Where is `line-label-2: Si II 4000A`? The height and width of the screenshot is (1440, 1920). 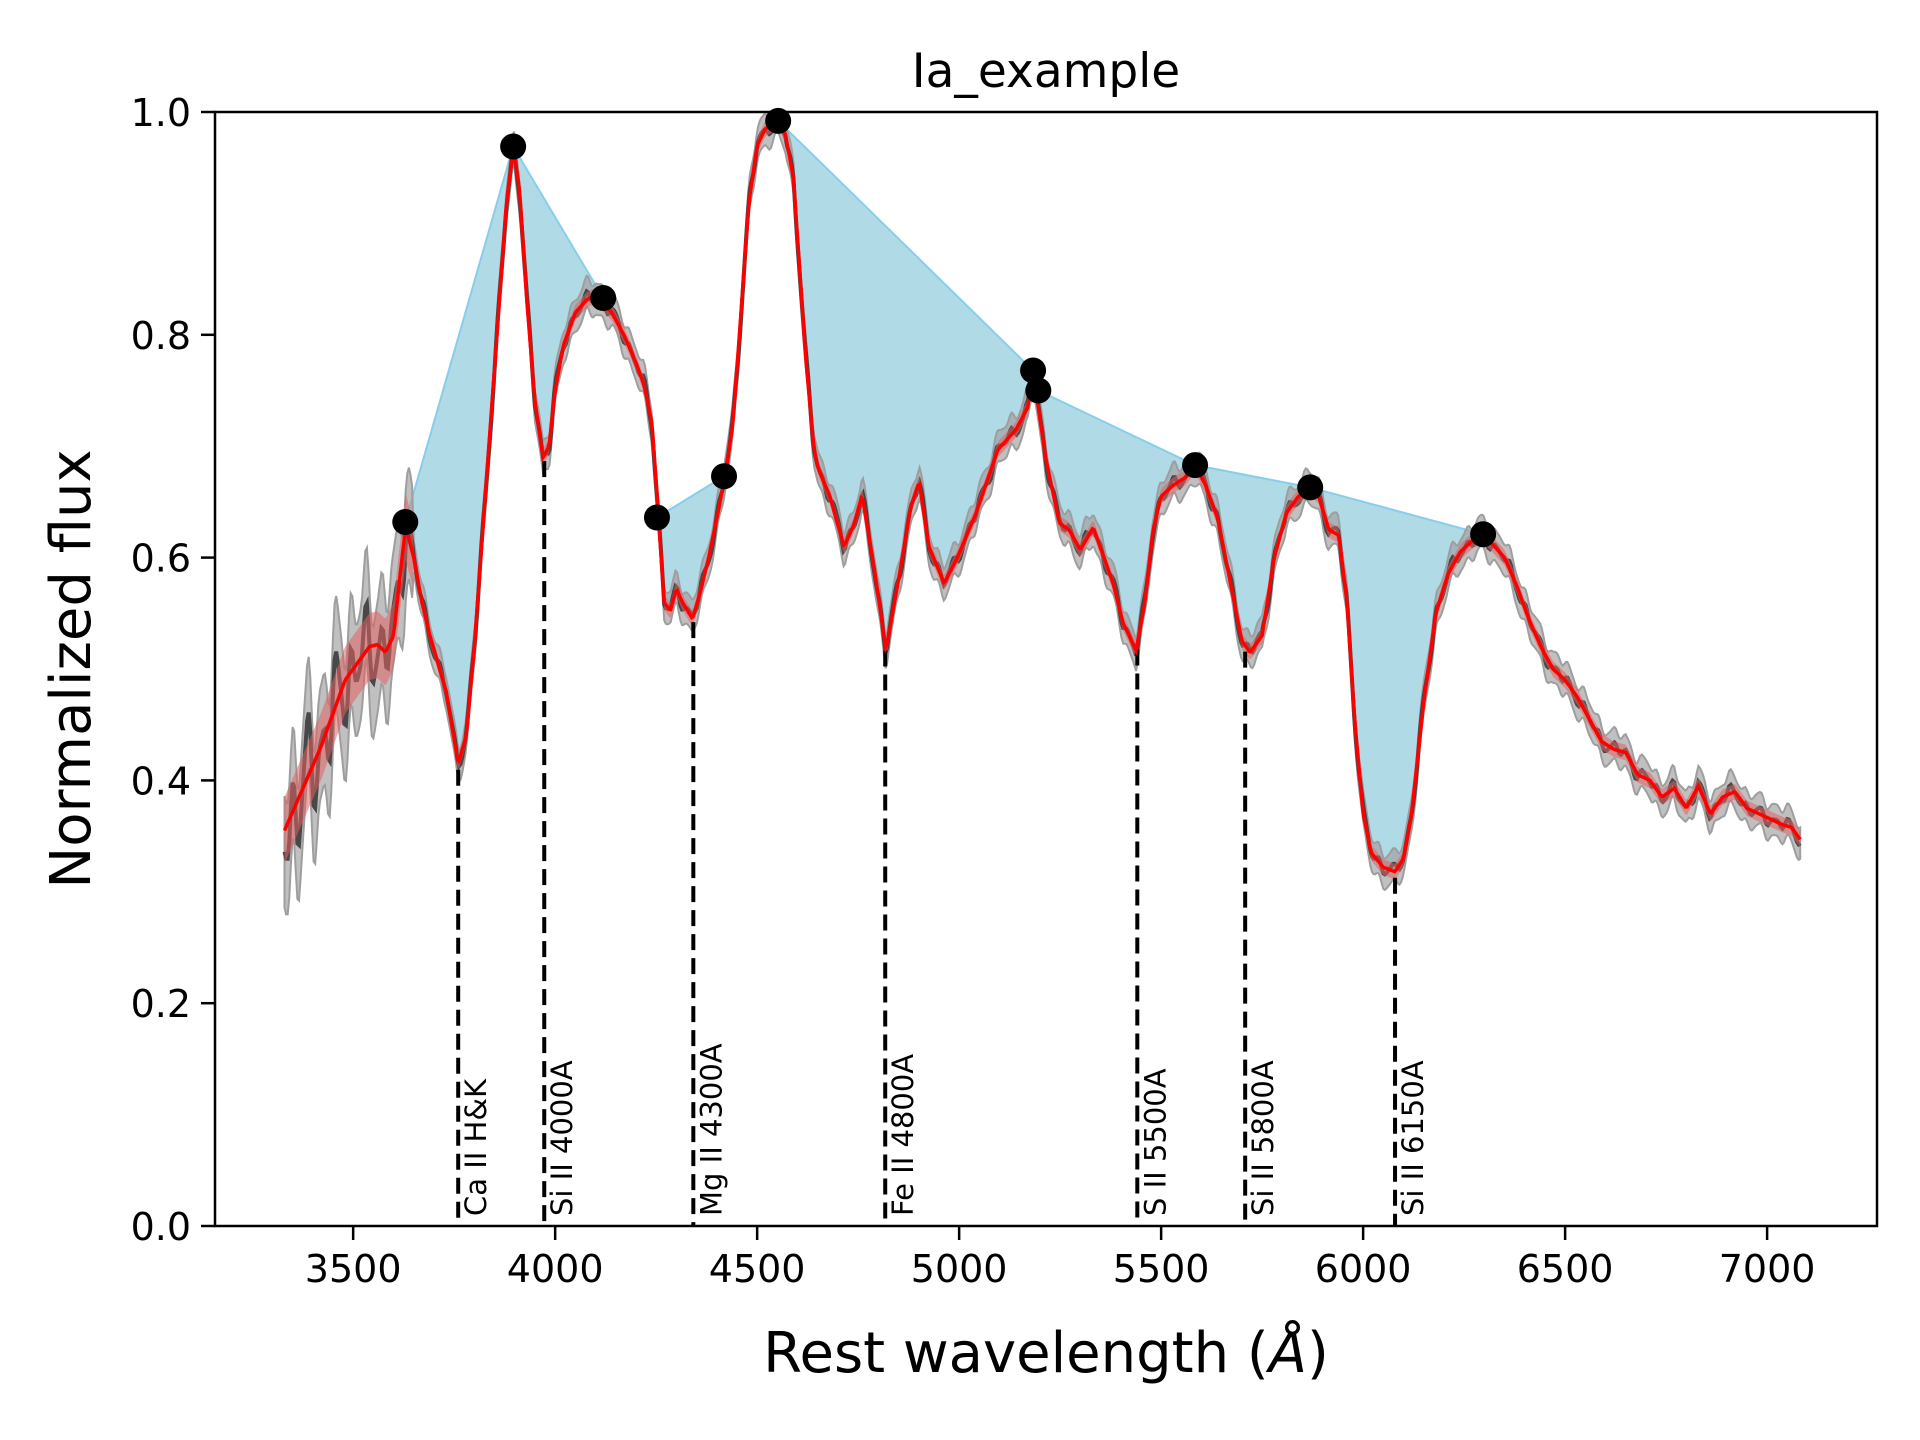 line-label-2: Si II 4000A is located at coordinates (562, 1138).